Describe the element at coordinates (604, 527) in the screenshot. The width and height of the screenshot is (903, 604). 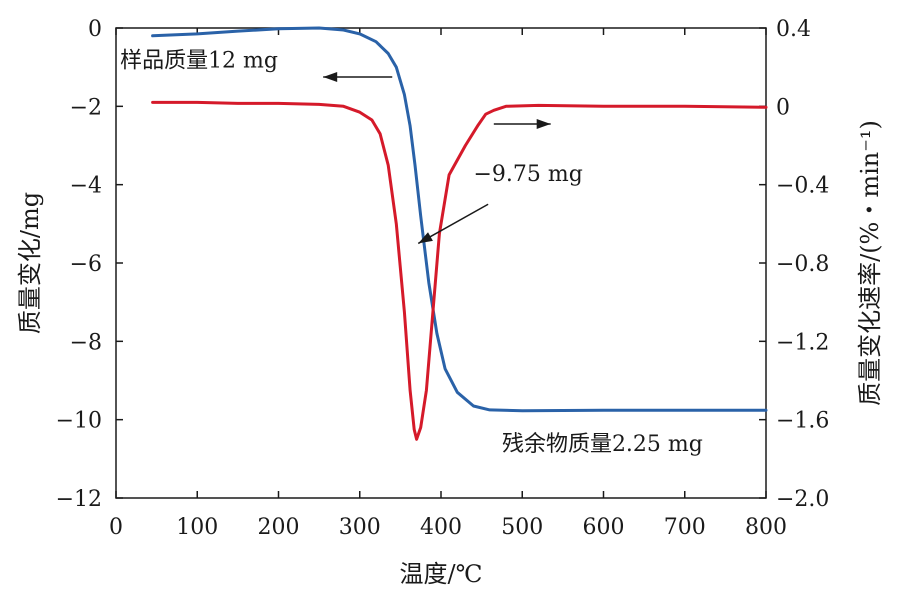
I see `x-tick-label: 600` at that location.